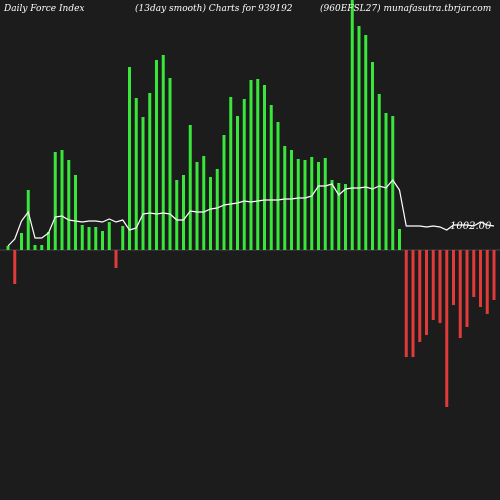 The height and width of the screenshot is (500, 500). I want to click on header-title-middle: (13day smooth) Charts for 939192, so click(214, 8).